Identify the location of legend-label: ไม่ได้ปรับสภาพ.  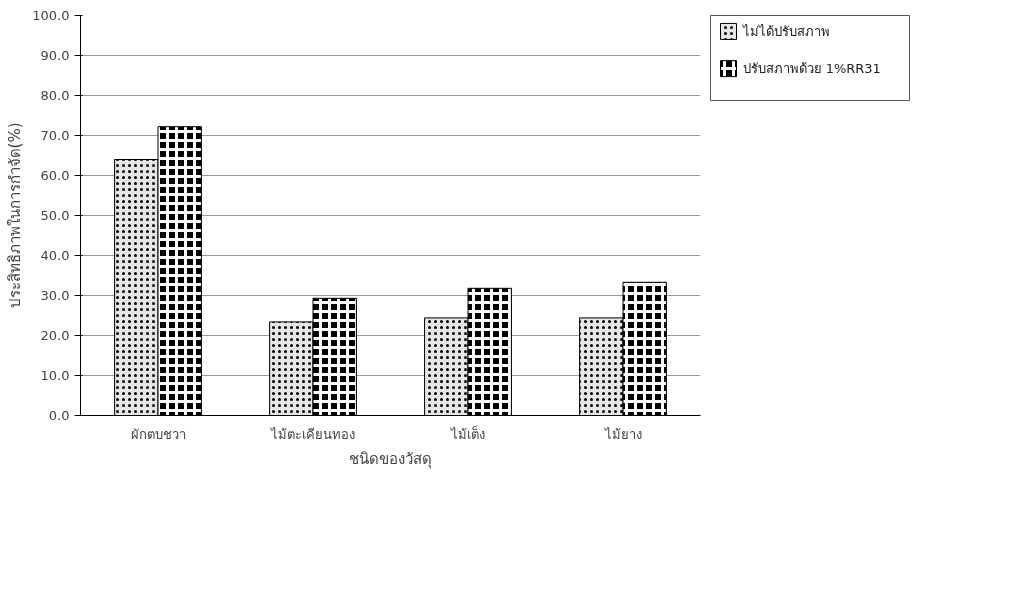
(785, 31).